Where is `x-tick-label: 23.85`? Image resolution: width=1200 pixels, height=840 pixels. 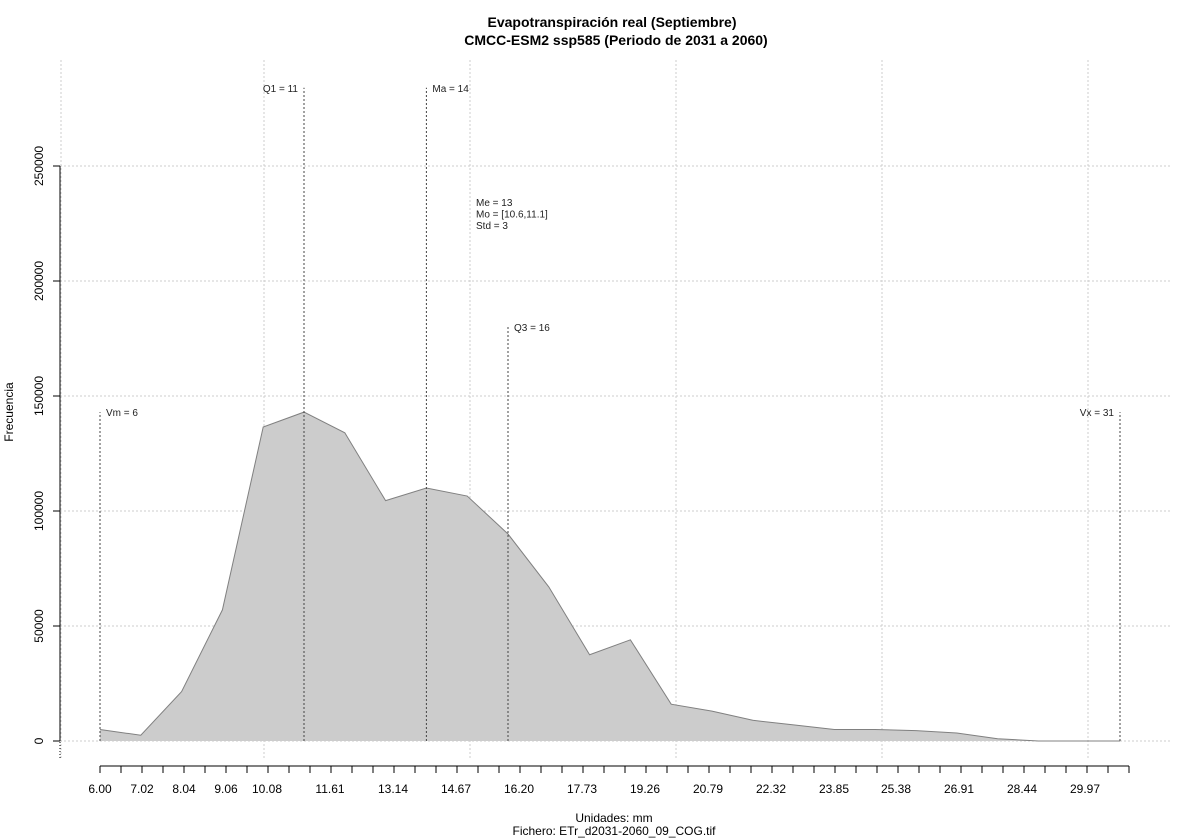
x-tick-label: 23.85 is located at coordinates (834, 789).